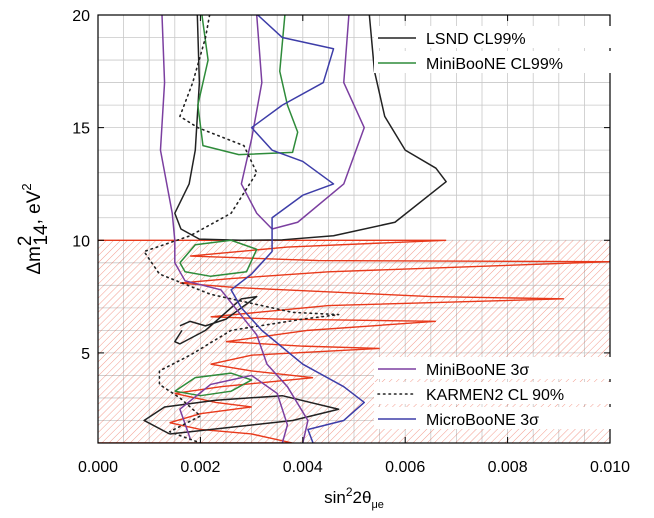  I want to click on x-tick-labels: 0.000 0.002 0.004 0.006 0.008 0.010, so click(354, 467).